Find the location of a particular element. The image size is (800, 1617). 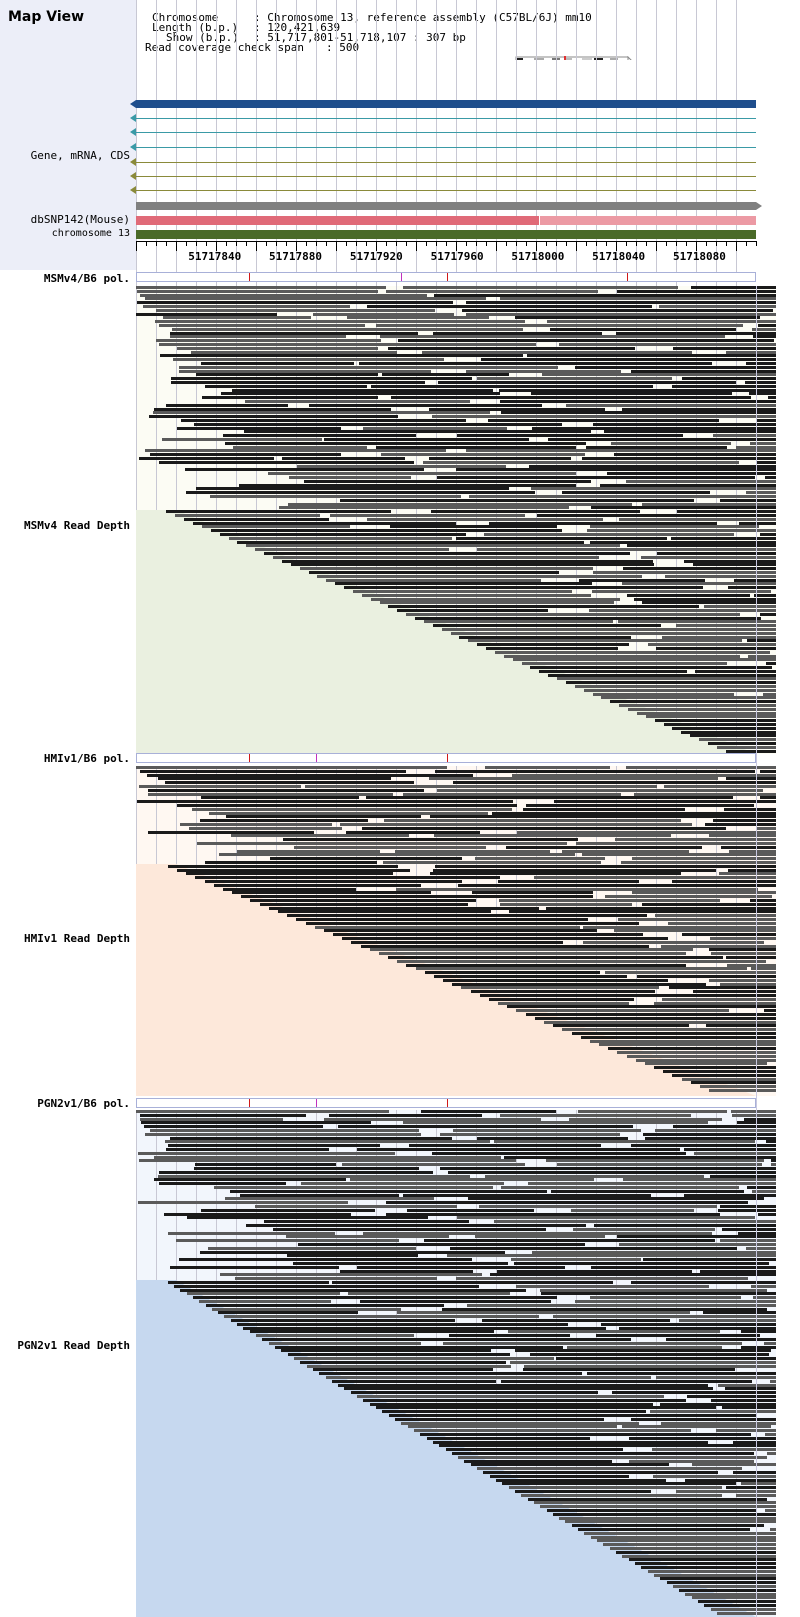

gray-feature-arrow is located at coordinates (759, 206).